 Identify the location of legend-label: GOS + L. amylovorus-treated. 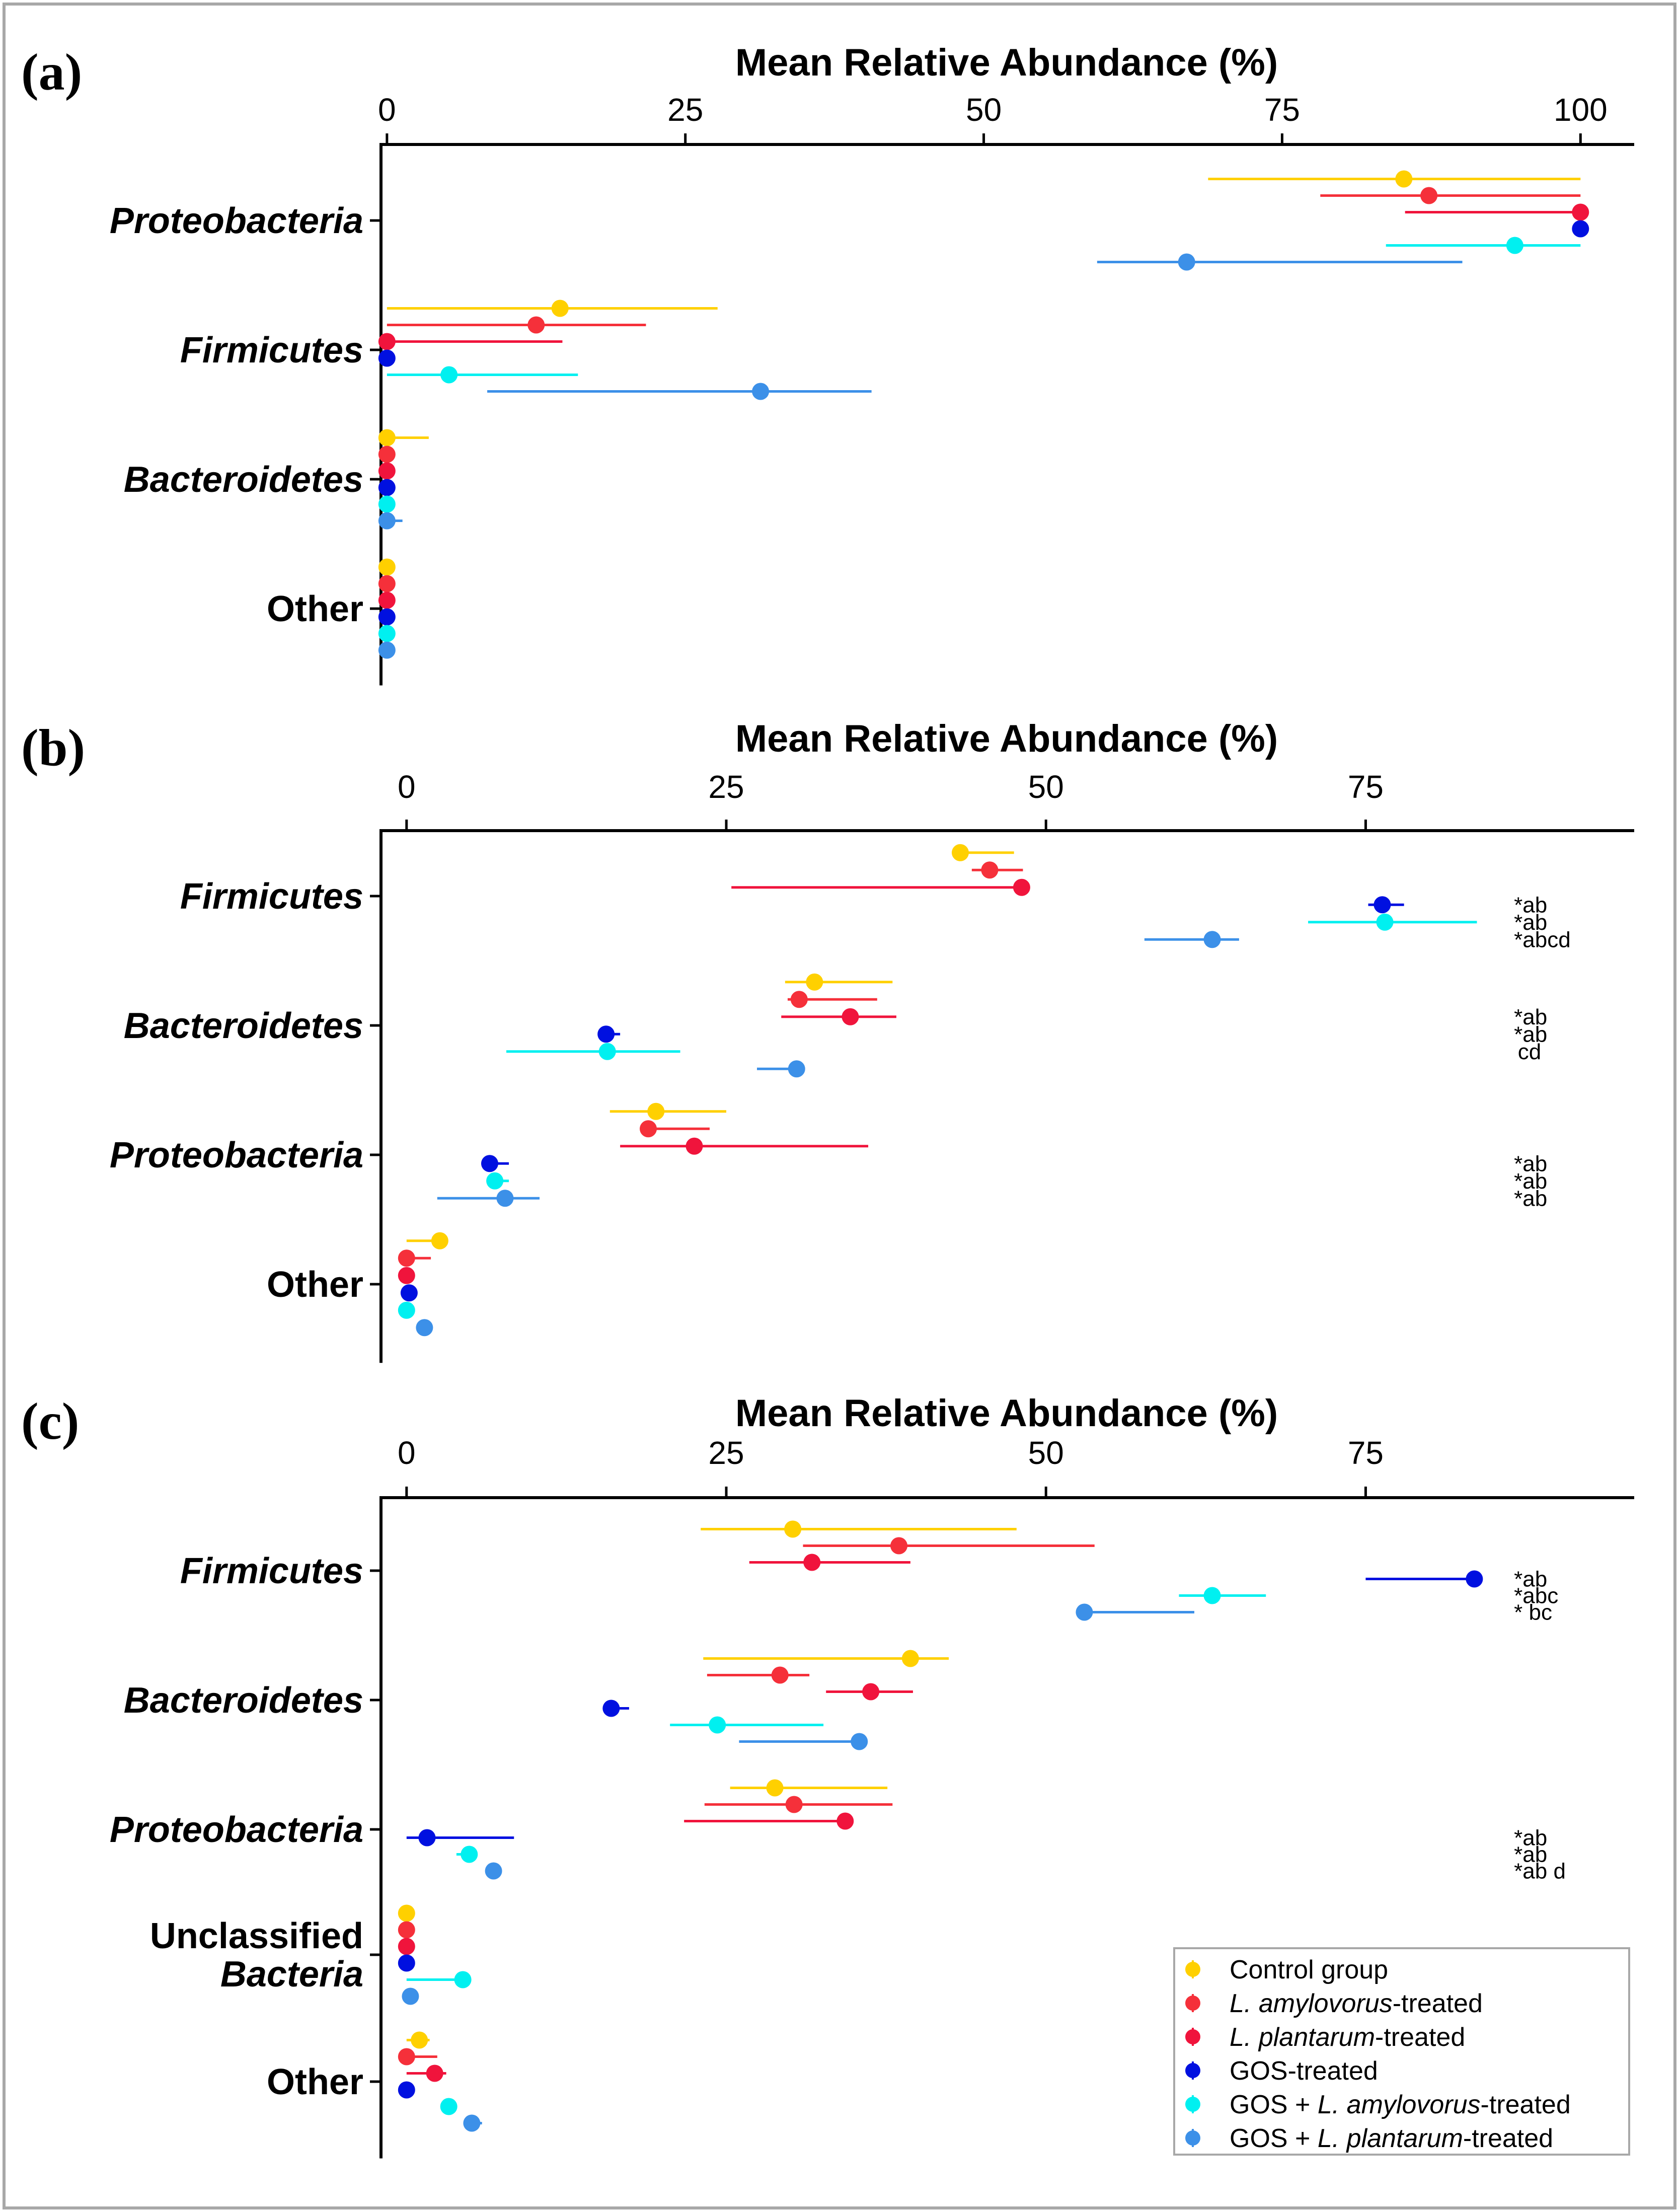
(1400, 2104).